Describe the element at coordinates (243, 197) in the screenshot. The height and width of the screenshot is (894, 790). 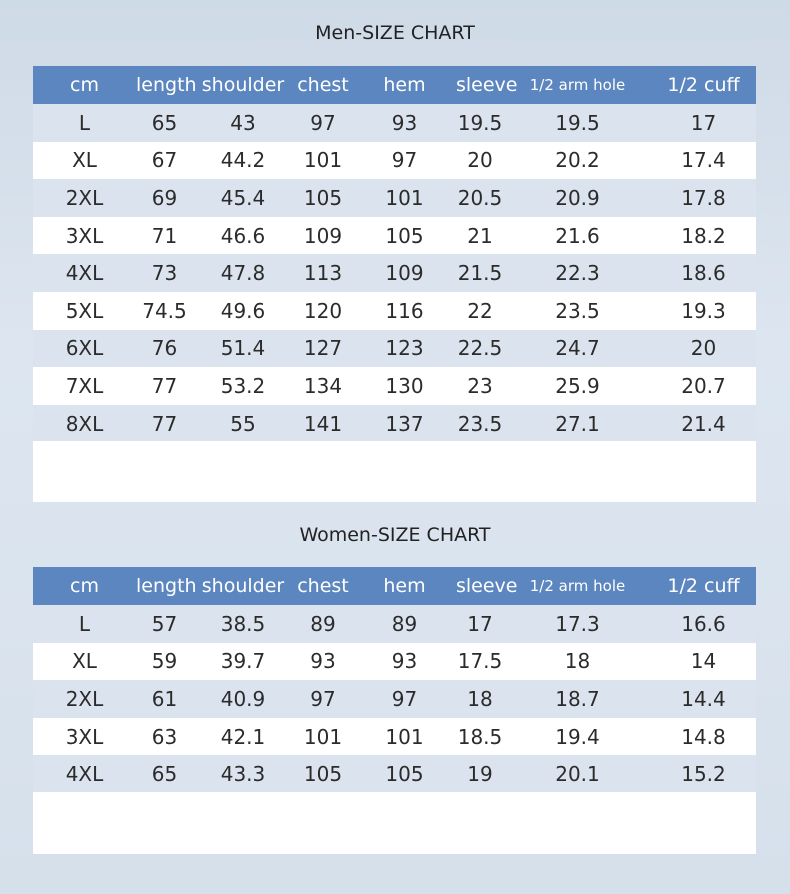
I see `measurement-cell: 45.4` at that location.